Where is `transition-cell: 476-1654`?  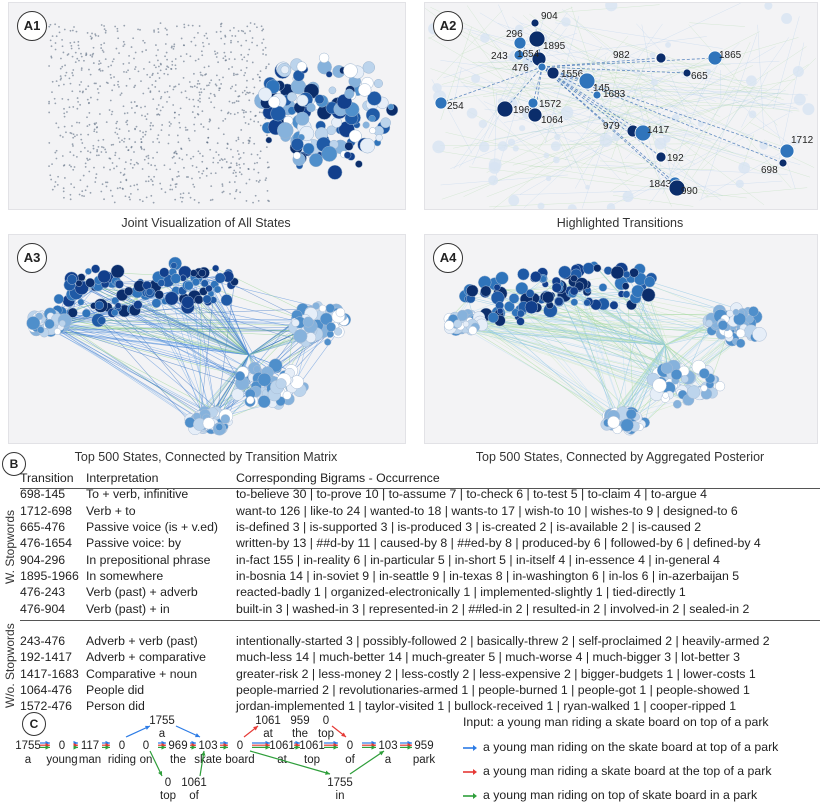 transition-cell: 476-1654 is located at coordinates (46, 543).